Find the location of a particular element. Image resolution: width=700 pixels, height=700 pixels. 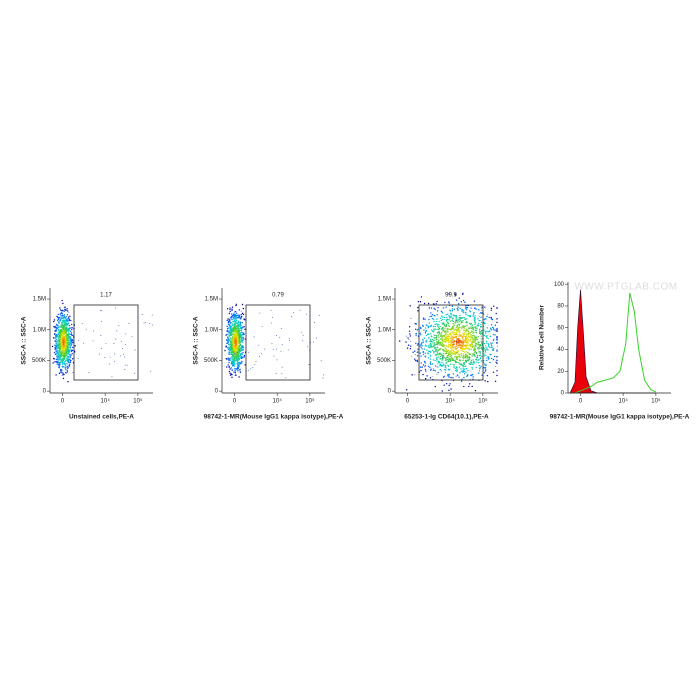

gate-percent: 1.17 is located at coordinates (106, 296).